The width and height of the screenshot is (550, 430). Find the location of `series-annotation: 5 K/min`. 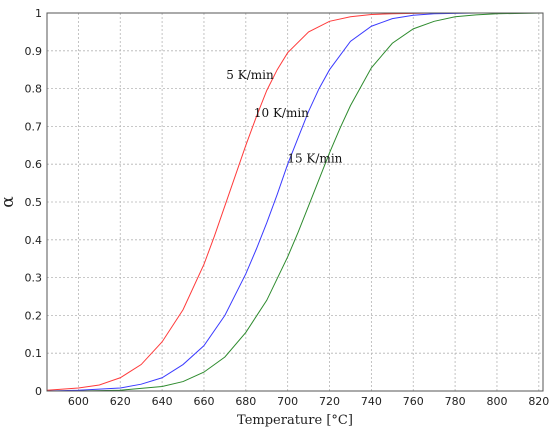

series-annotation: 5 K/min is located at coordinates (250, 75).